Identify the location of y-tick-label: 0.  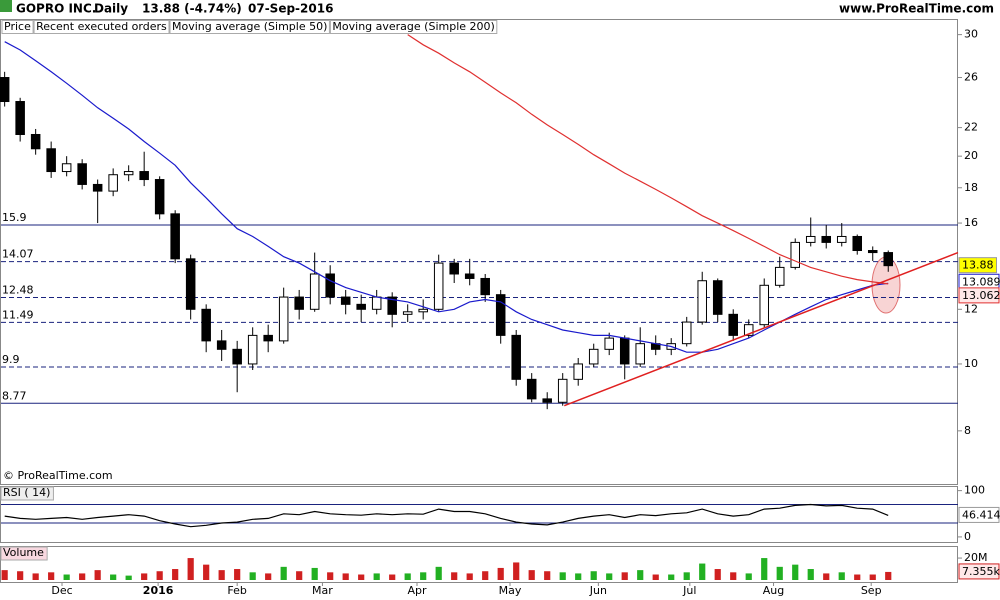
(967, 536).